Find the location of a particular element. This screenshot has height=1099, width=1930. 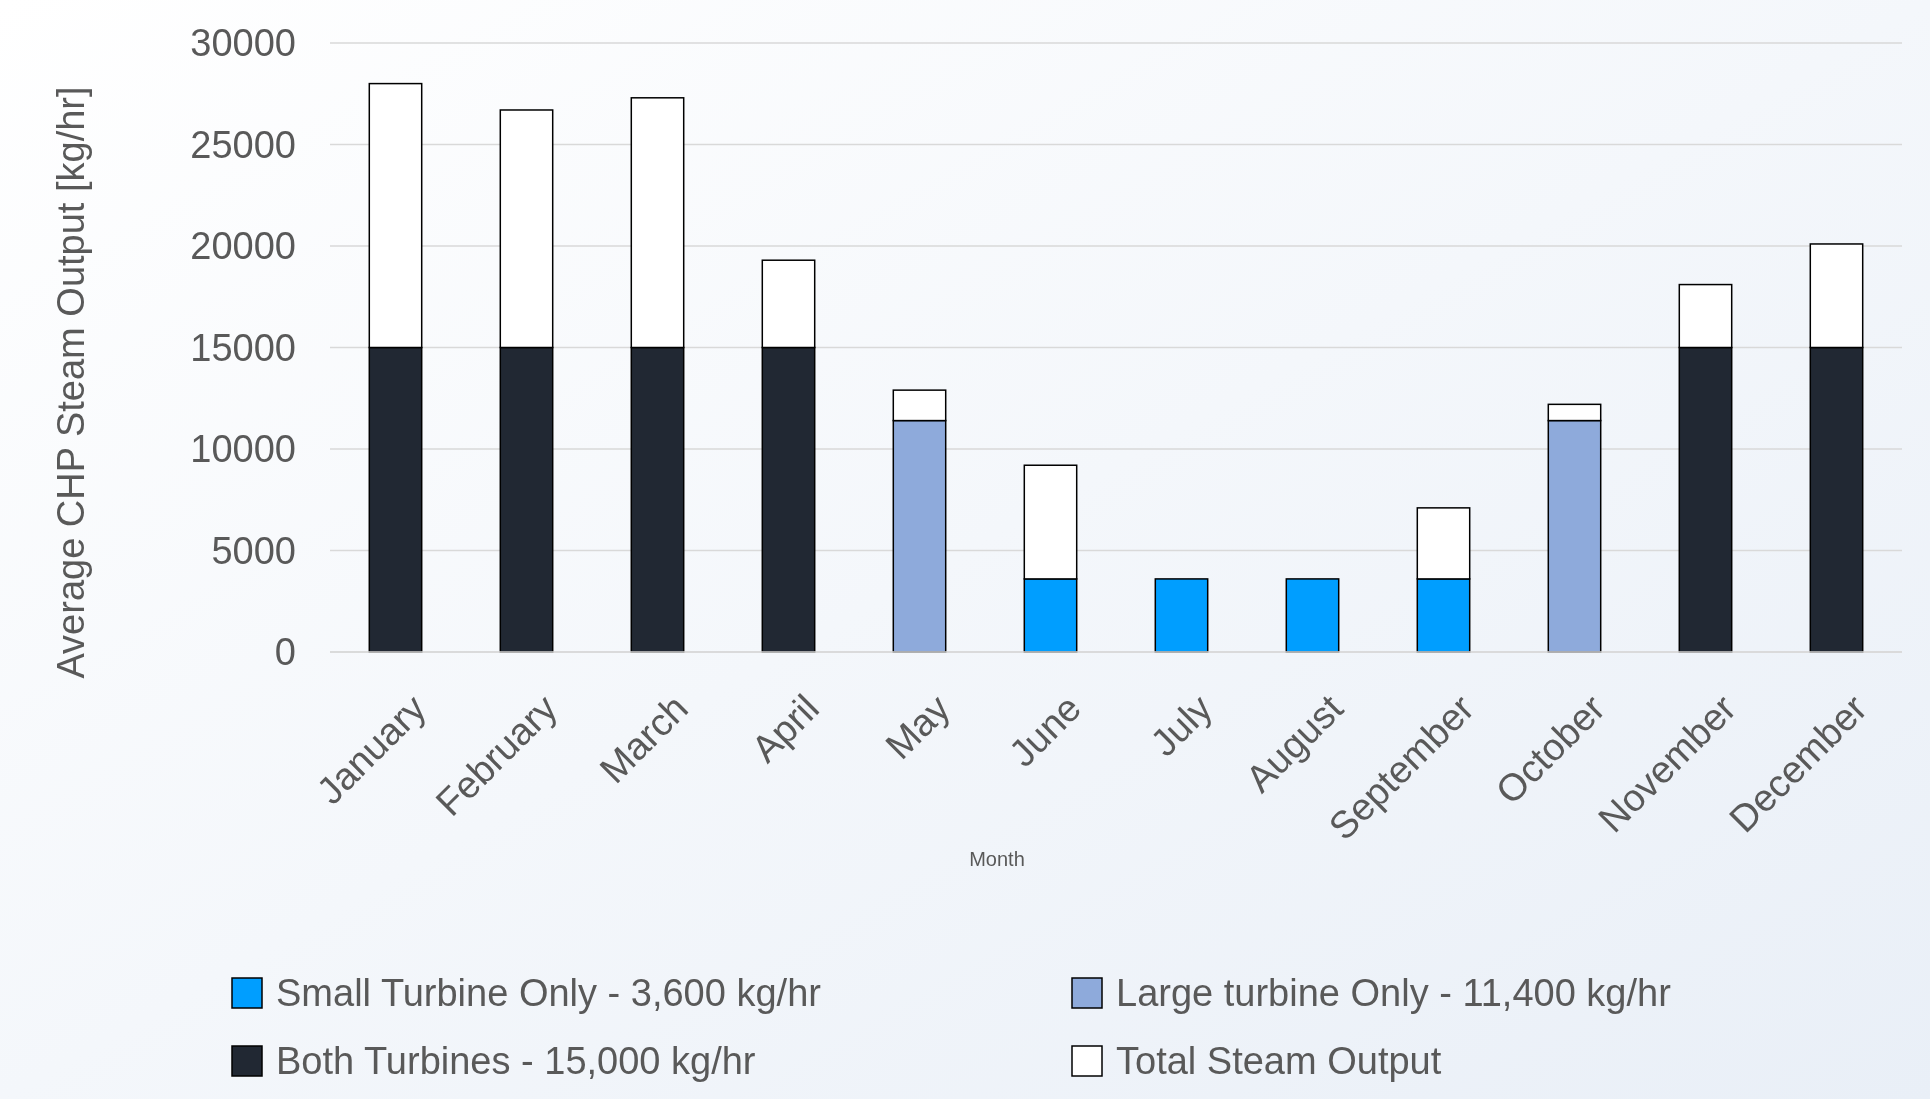

y-axis-title: Average CHP Steam Output [kg/hr] is located at coordinates (71, 382).